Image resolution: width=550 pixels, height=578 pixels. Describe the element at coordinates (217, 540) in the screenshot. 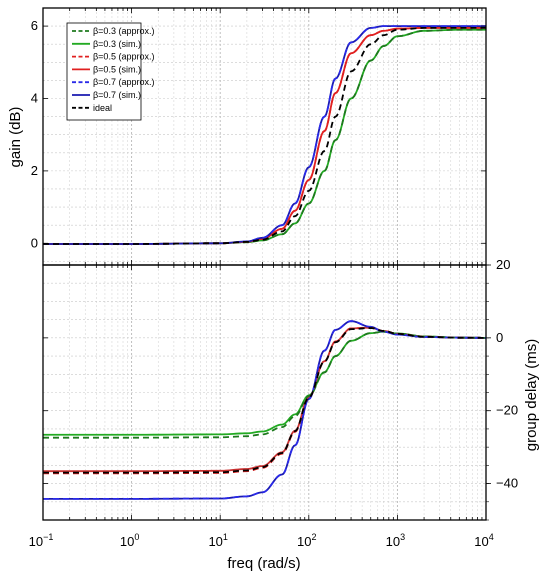

I see `freq-tick-label: 10¹` at that location.